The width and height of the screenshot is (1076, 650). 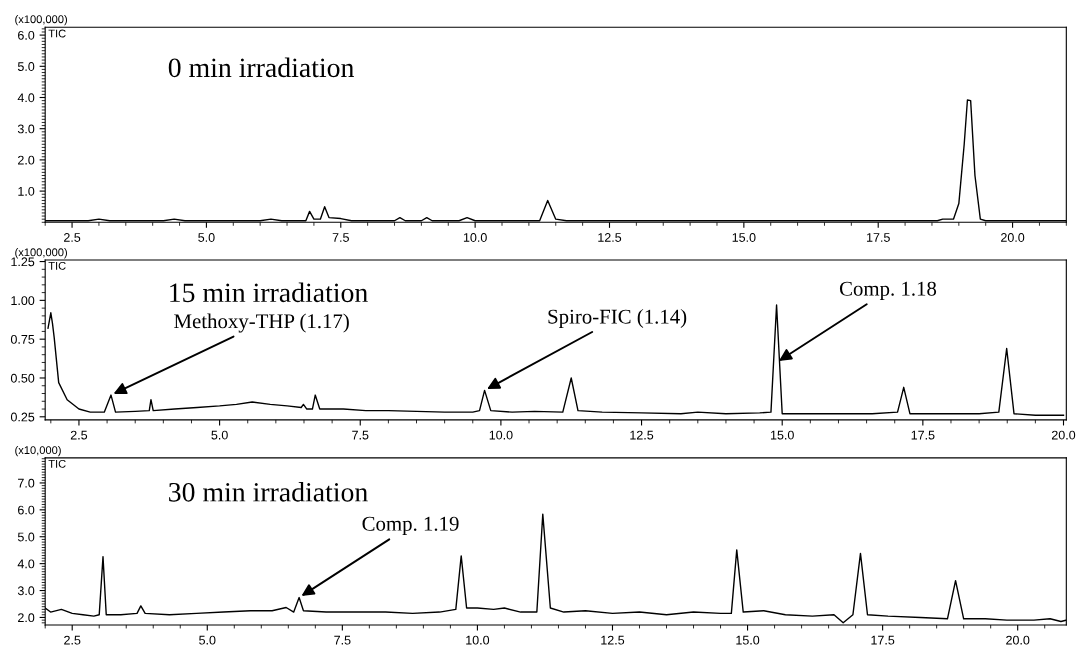 What do you see at coordinates (22, 378) in the screenshot?
I see `y-tick-label: 0.50` at bounding box center [22, 378].